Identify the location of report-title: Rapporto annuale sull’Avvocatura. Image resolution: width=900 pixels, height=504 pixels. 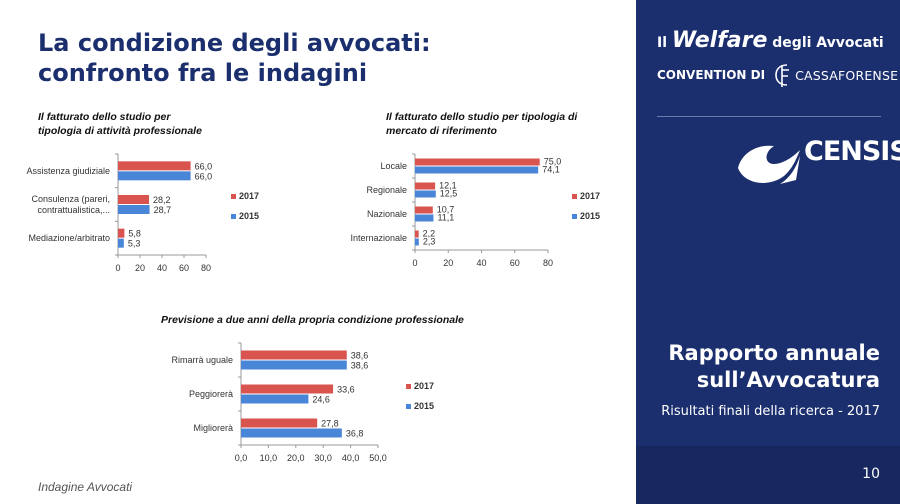
(774, 367).